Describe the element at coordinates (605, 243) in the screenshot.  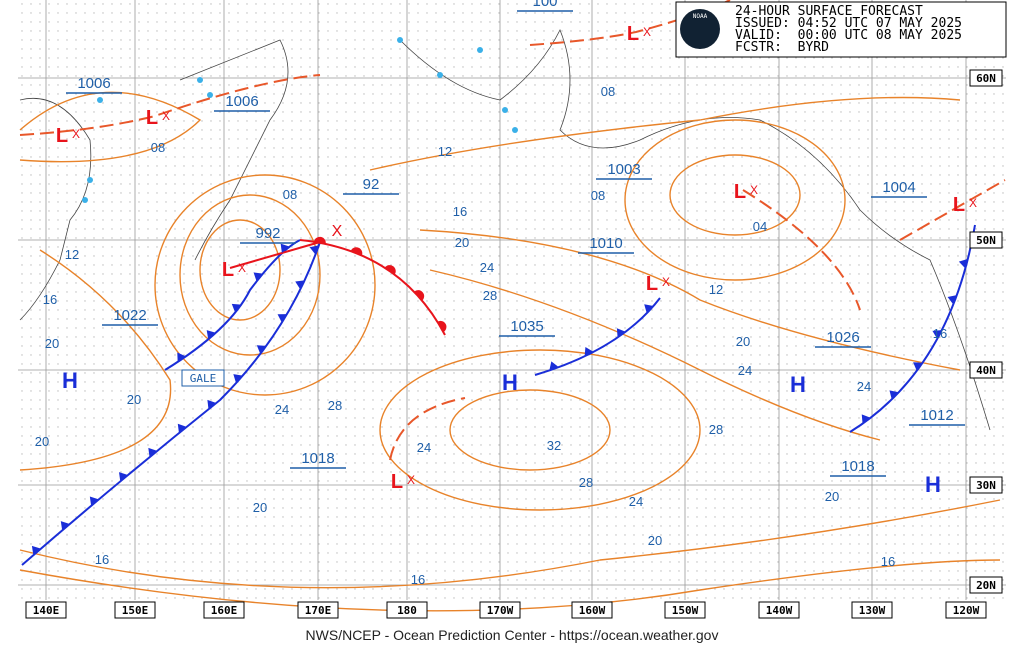
I see `pressure-label: 1010` at that location.